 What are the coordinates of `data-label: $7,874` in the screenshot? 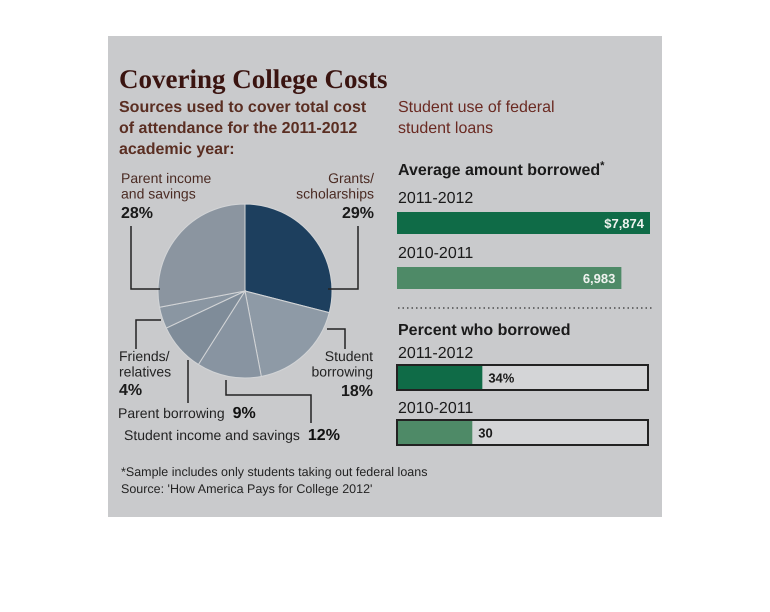 It's located at (624, 223).